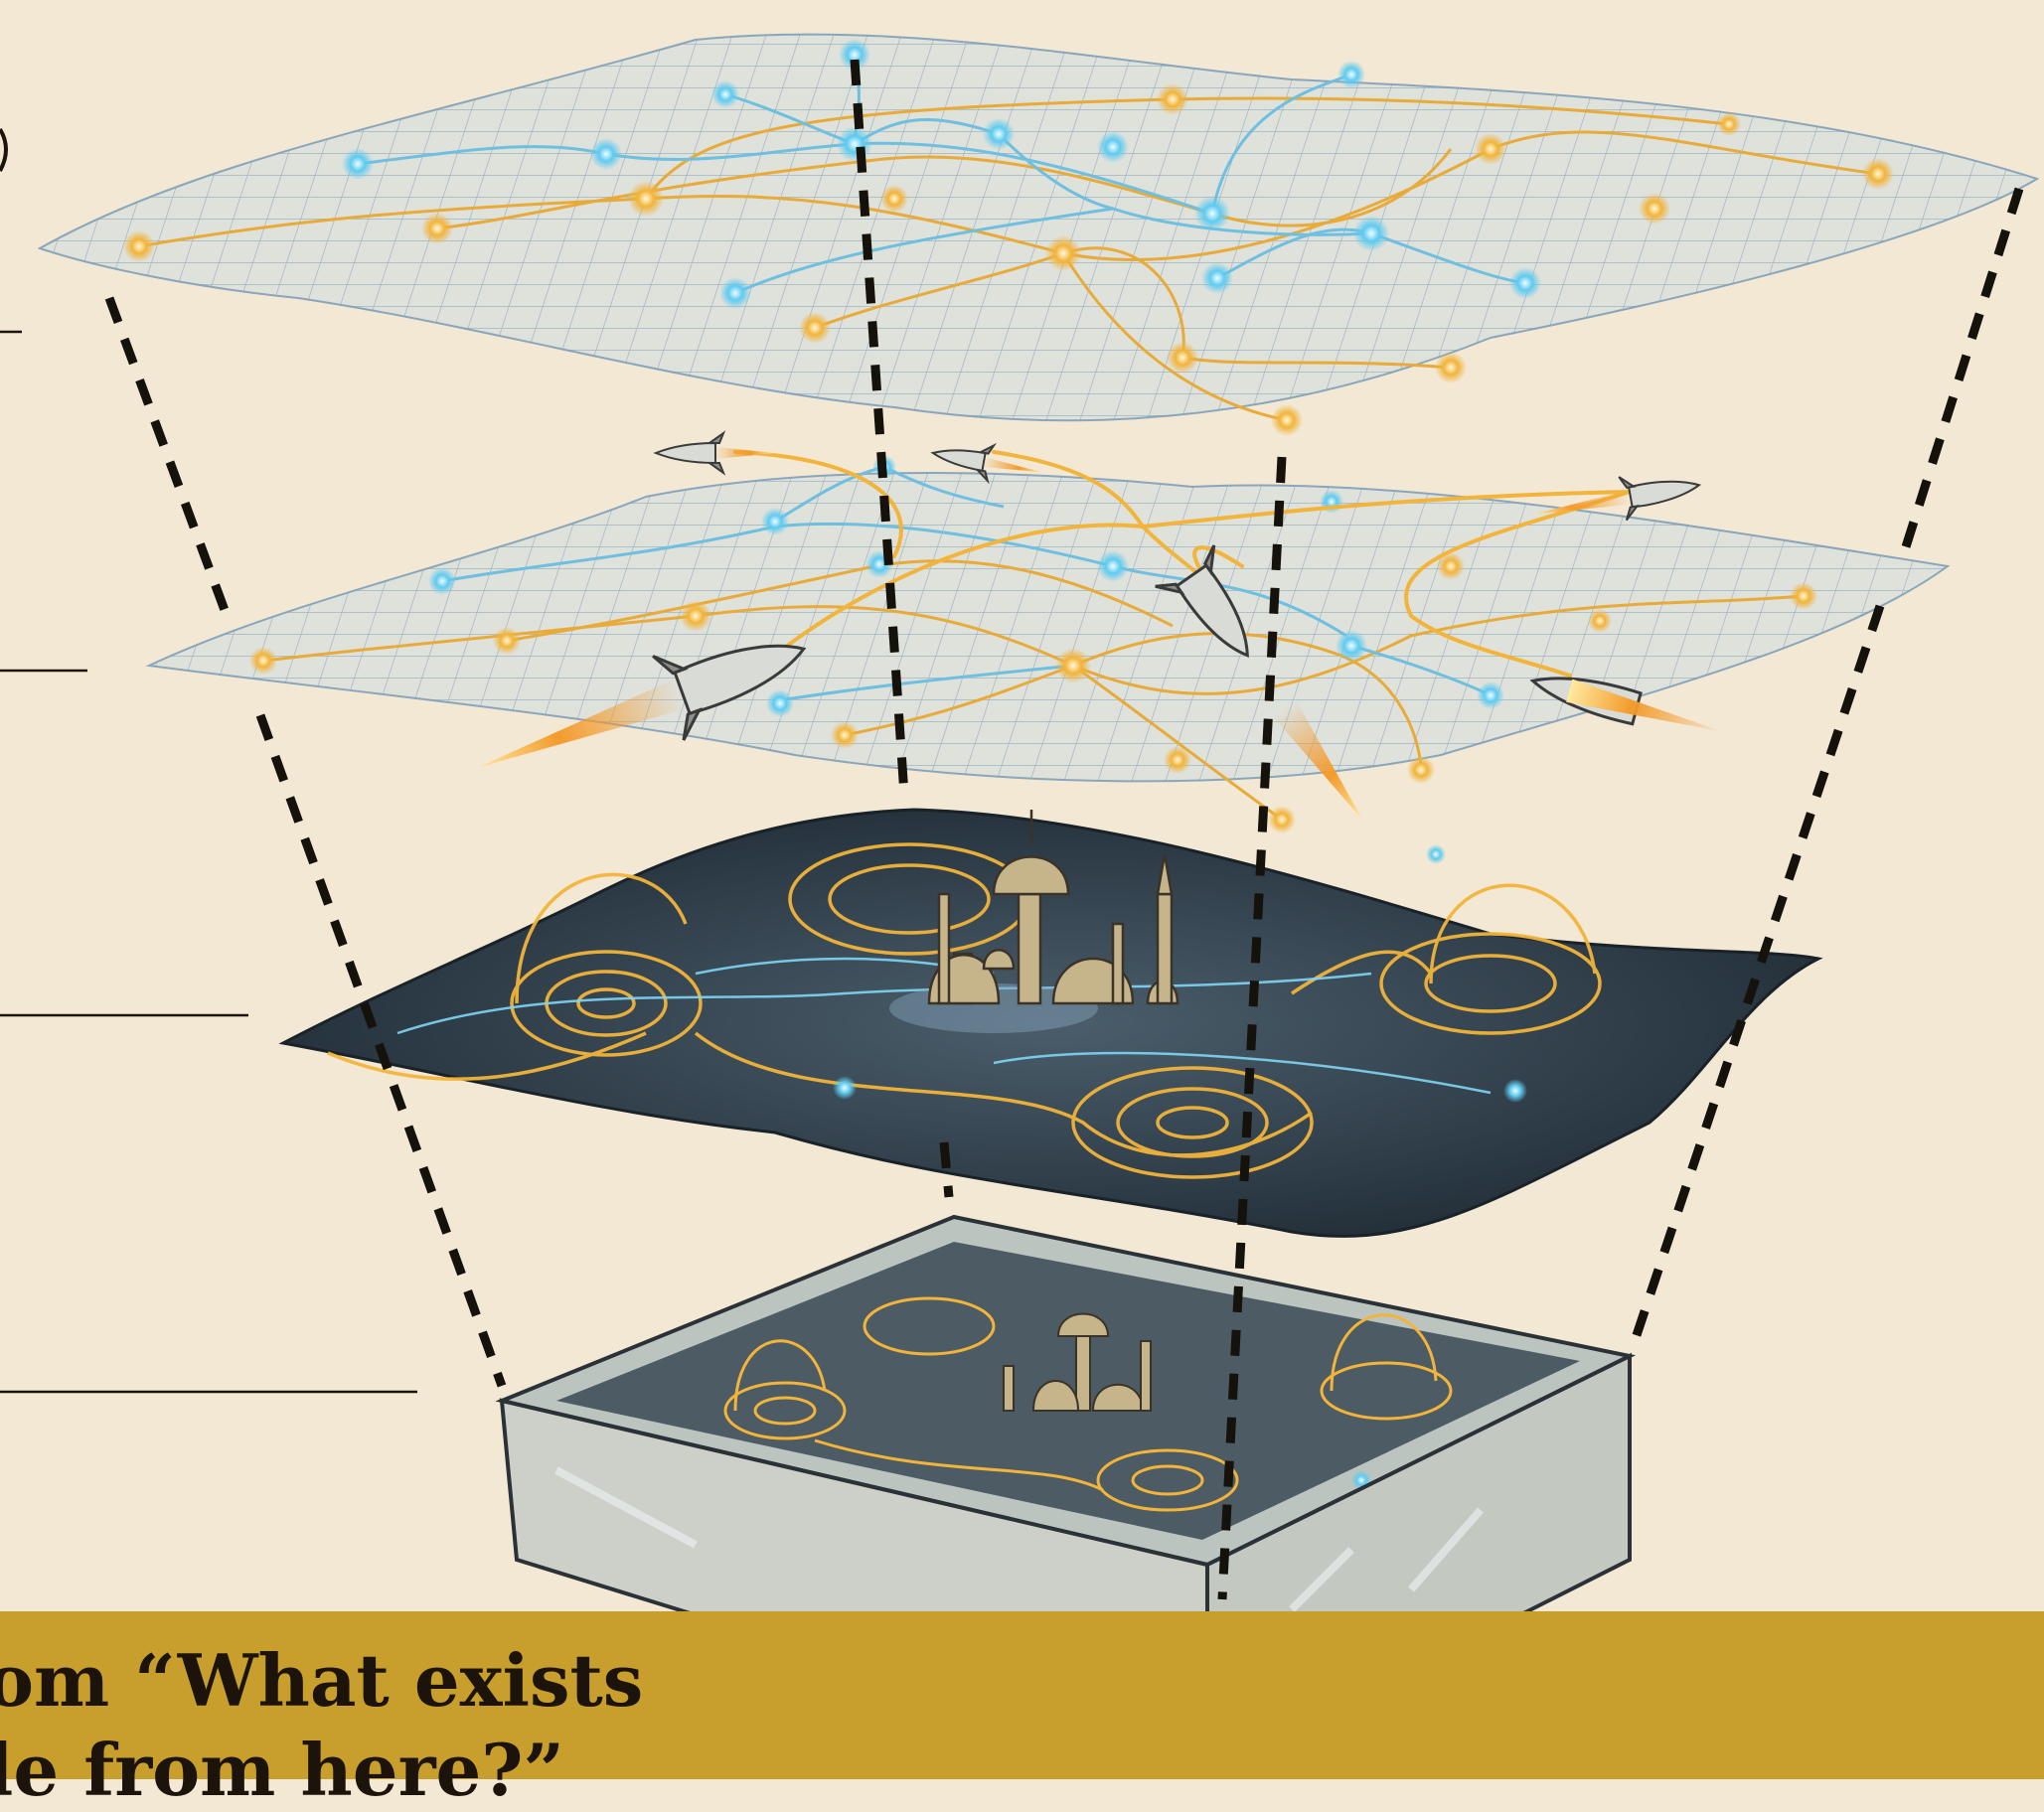 The image size is (2044, 1812). What do you see at coordinates (208, 862) in the screenshot?
I see `left-guide-lines` at bounding box center [208, 862].